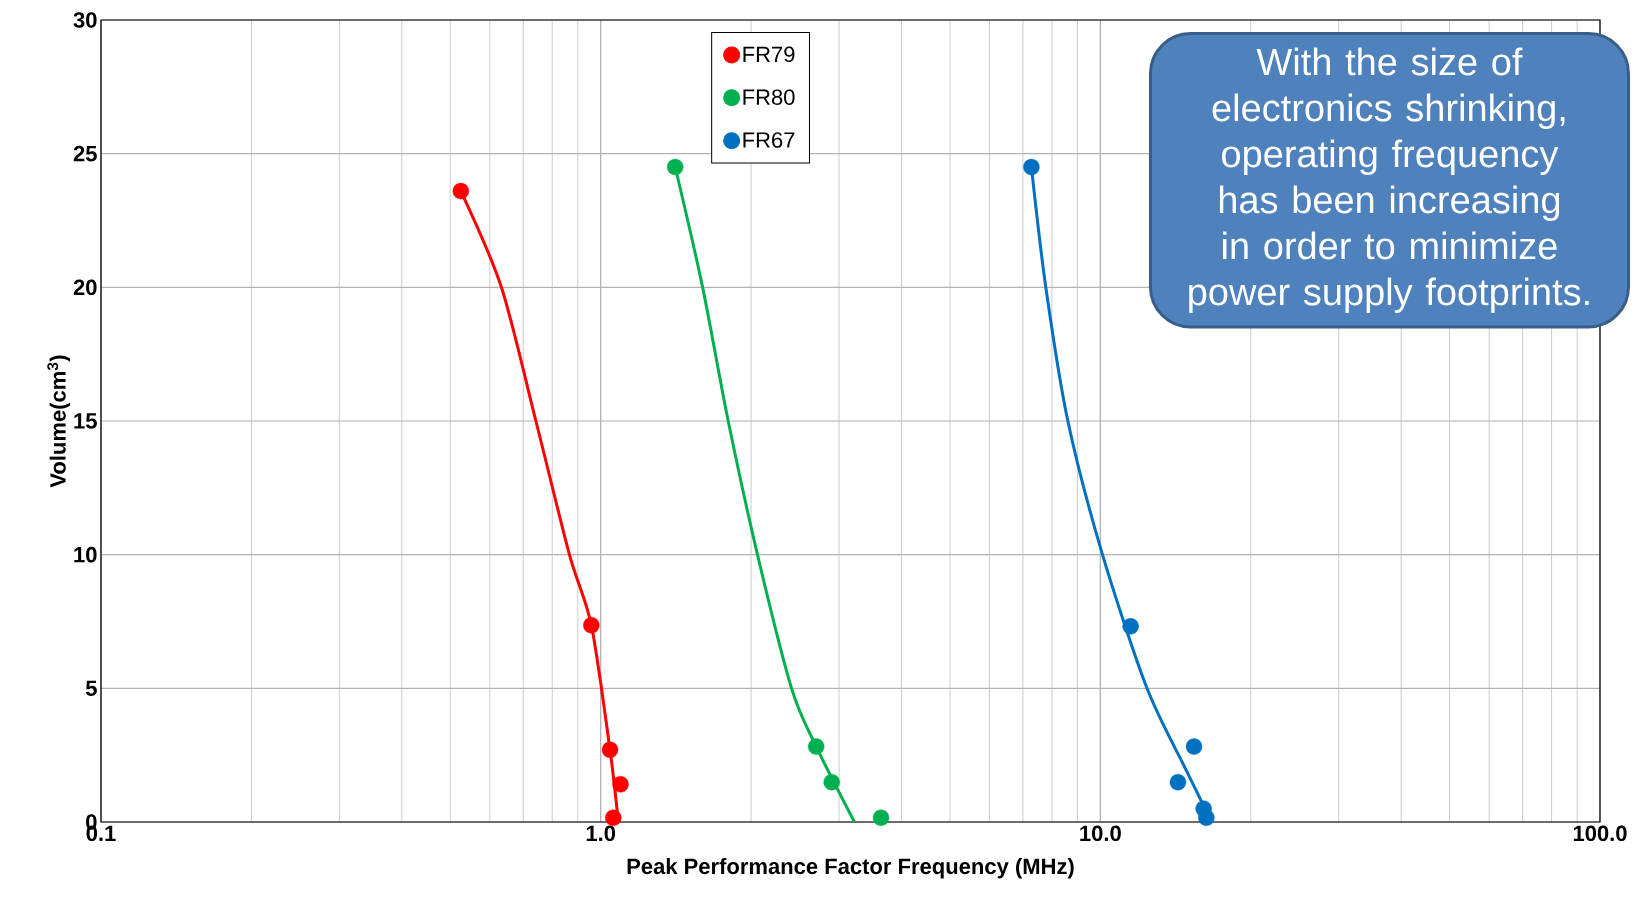  Describe the element at coordinates (769, 140) in the screenshot. I see `legend-label: FR67` at that location.